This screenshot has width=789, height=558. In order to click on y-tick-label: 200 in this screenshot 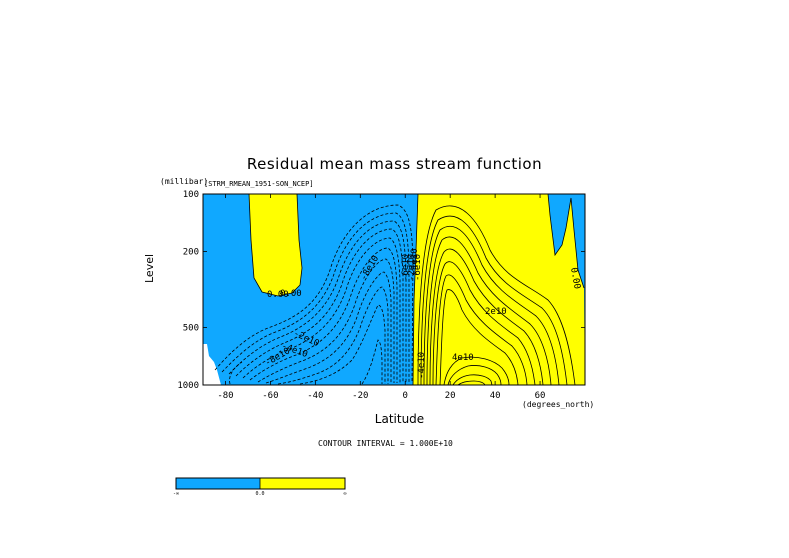, I will do `click(191, 252)`.